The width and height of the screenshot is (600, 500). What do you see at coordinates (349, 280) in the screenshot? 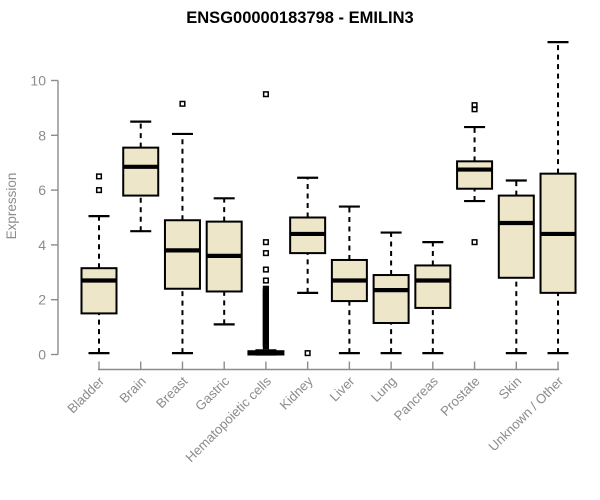
I see `box-liver` at bounding box center [349, 280].